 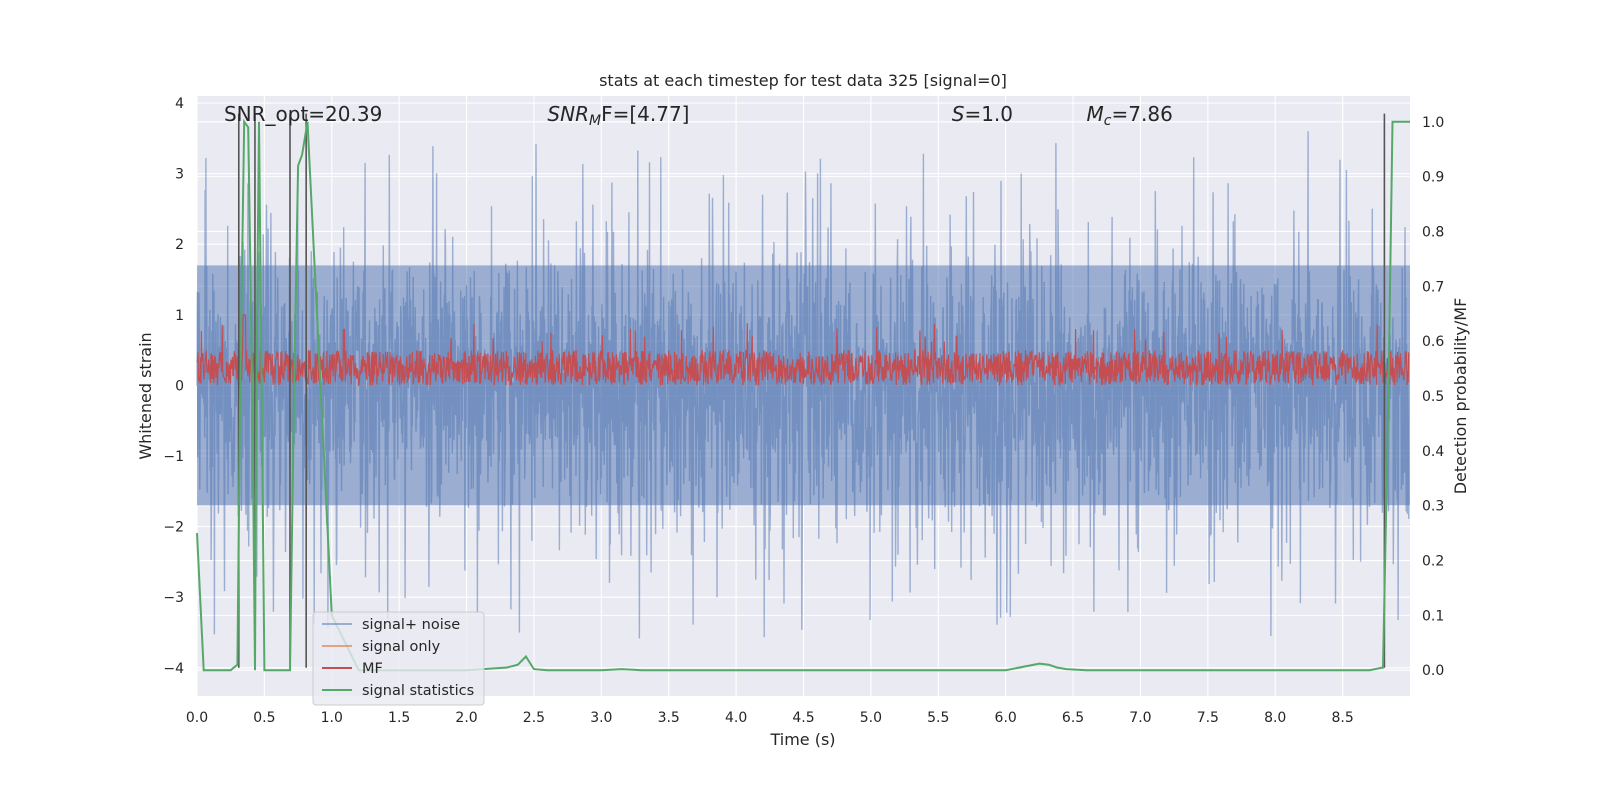 What do you see at coordinates (568, 114) in the screenshot?
I see `annotation-main: SNR` at bounding box center [568, 114].